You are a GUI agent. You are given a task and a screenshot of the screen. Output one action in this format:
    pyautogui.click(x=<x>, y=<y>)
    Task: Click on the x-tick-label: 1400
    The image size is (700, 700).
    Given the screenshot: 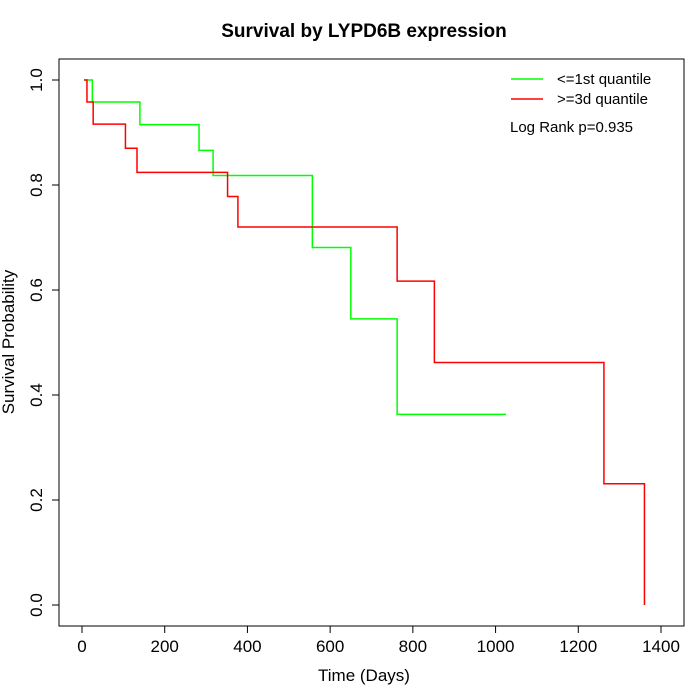 What is the action you would take?
    pyautogui.click(x=661, y=646)
    